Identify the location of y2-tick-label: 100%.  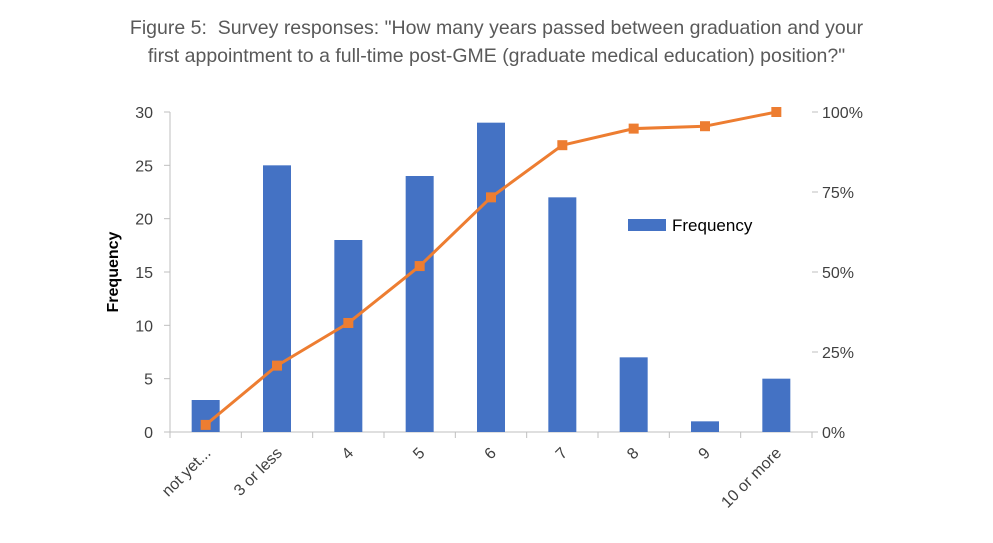
(842, 113).